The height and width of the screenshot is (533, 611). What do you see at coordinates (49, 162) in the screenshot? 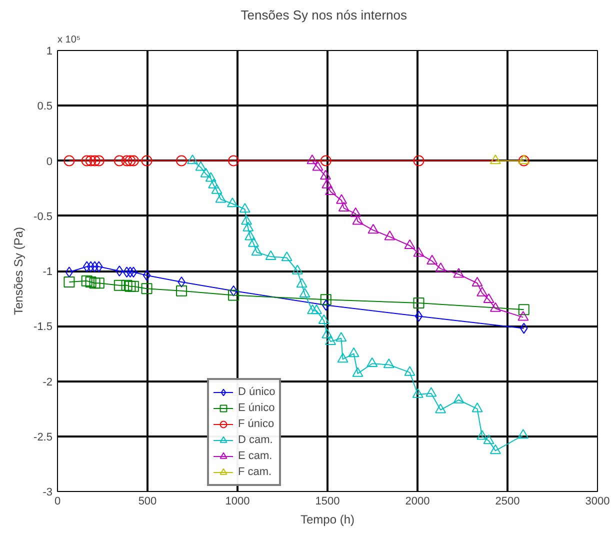
I see `y-tick-label: 0` at bounding box center [49, 162].